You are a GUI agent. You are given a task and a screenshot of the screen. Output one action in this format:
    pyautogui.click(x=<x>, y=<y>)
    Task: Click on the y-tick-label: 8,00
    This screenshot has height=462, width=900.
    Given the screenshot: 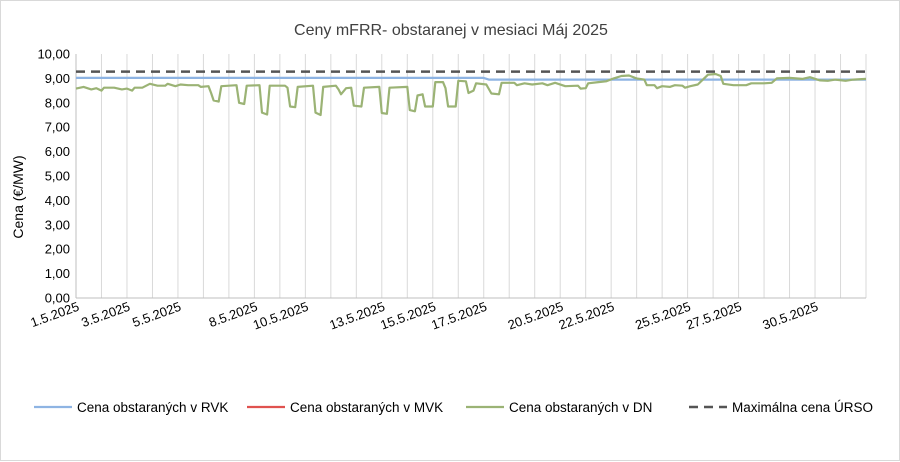 What is the action you would take?
    pyautogui.click(x=57, y=102)
    